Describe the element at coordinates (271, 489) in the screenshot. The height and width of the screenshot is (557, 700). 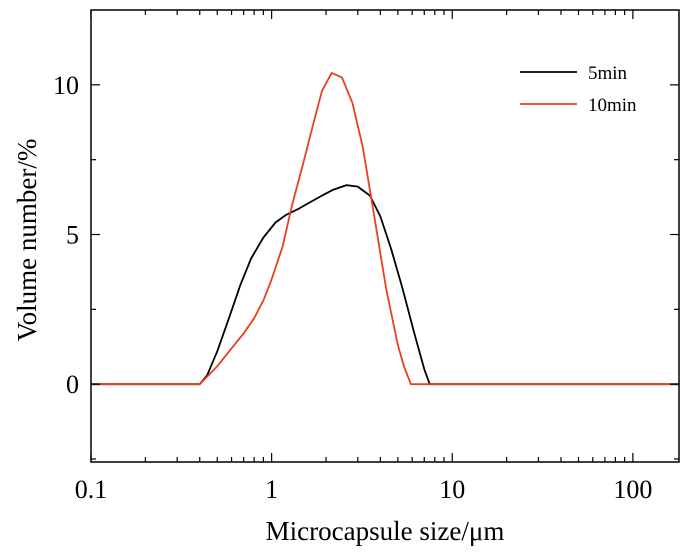
I see `x-tick-label: 1` at that location.